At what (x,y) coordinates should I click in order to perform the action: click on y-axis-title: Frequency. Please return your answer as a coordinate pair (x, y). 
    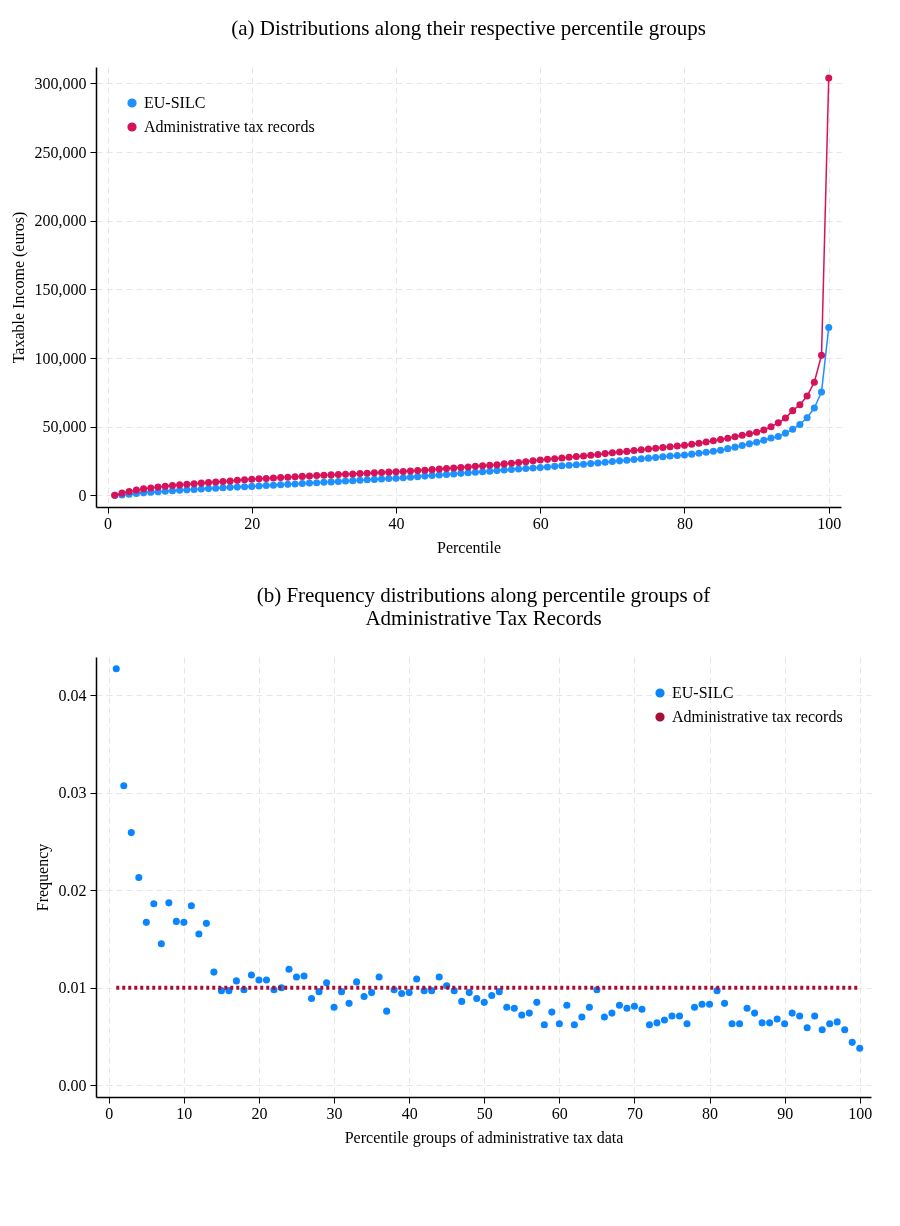
    Looking at the image, I should click on (42, 877).